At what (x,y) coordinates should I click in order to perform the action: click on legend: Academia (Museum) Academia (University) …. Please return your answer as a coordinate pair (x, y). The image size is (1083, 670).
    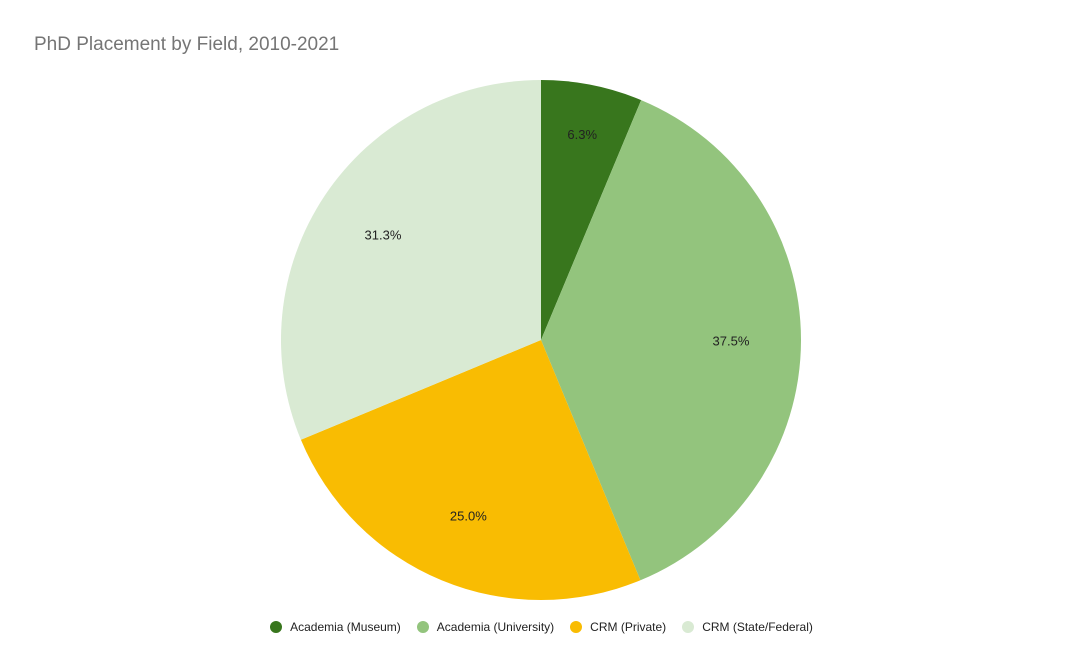
    Looking at the image, I should click on (541, 627).